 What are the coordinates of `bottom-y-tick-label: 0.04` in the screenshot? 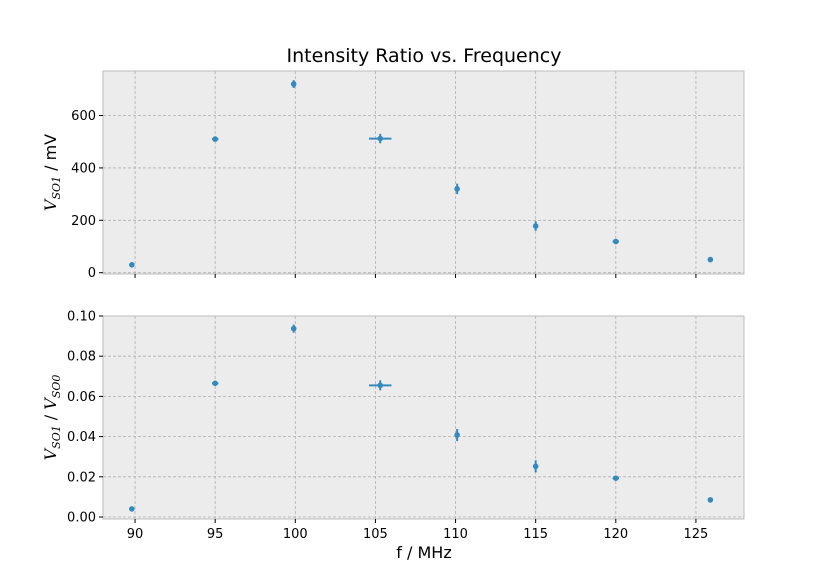 It's located at (81, 437).